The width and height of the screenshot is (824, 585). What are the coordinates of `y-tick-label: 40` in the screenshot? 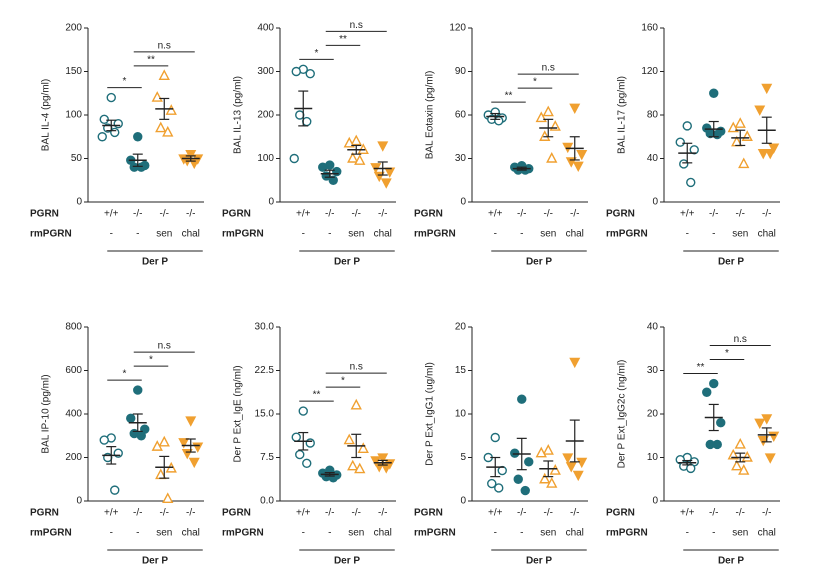 It's located at (653, 158).